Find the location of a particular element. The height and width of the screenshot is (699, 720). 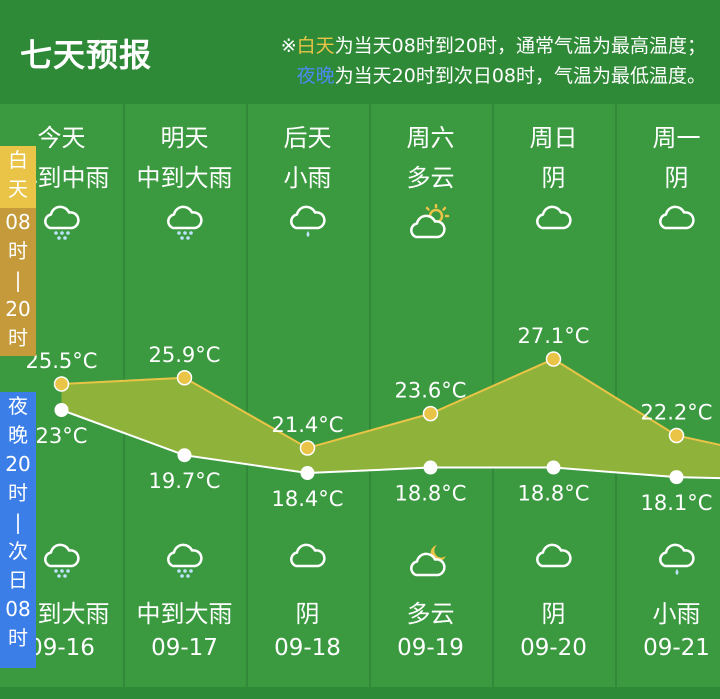

high-temp-label: 23.6°C is located at coordinates (431, 391).